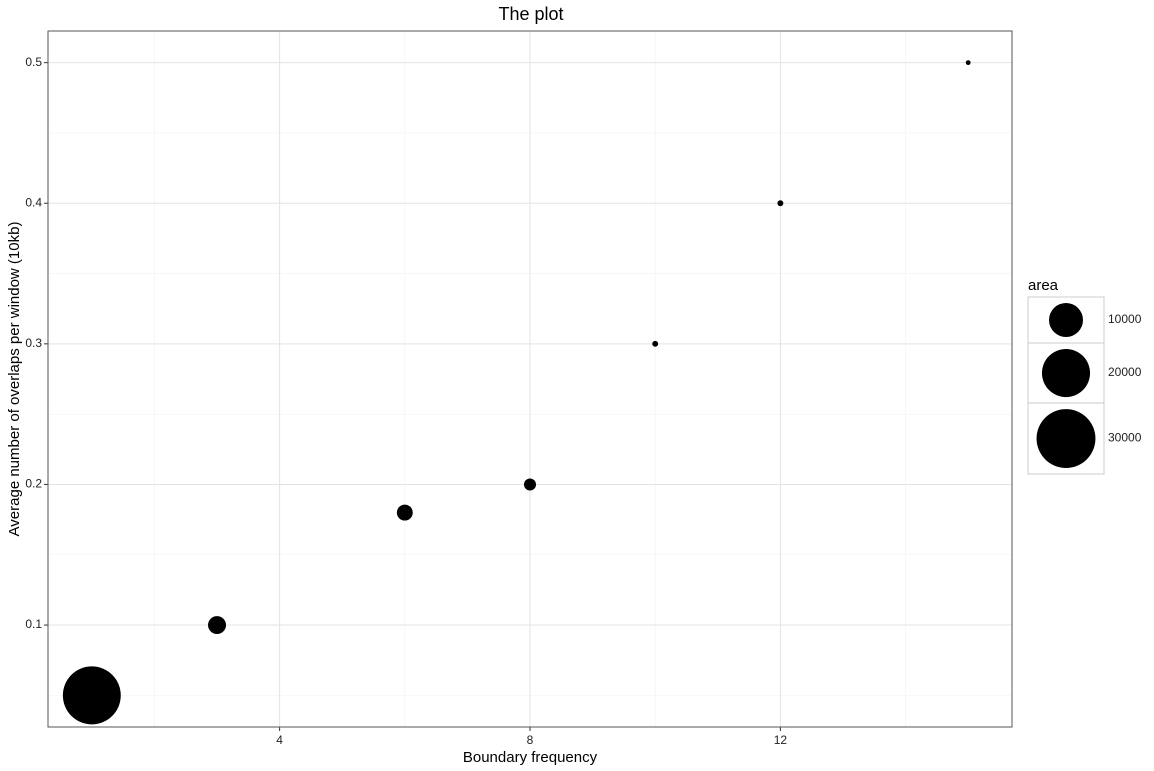 This screenshot has width=1154, height=771. I want to click on x-tick-label: 12, so click(781, 740).